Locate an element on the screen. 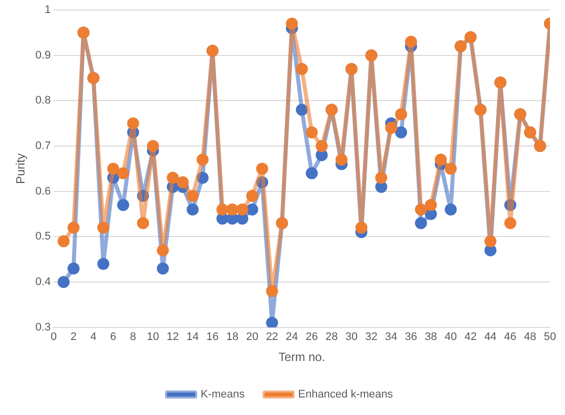  x-tick-label: 6 is located at coordinates (113, 337).